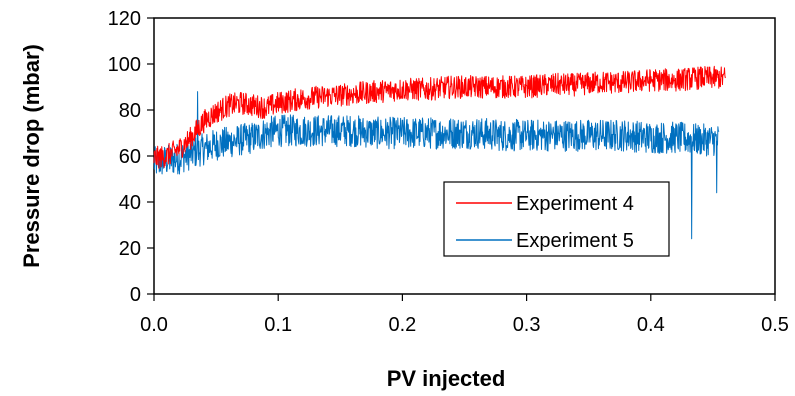 This screenshot has width=795, height=396. I want to click on y-tick-label: 120, so click(124, 19).